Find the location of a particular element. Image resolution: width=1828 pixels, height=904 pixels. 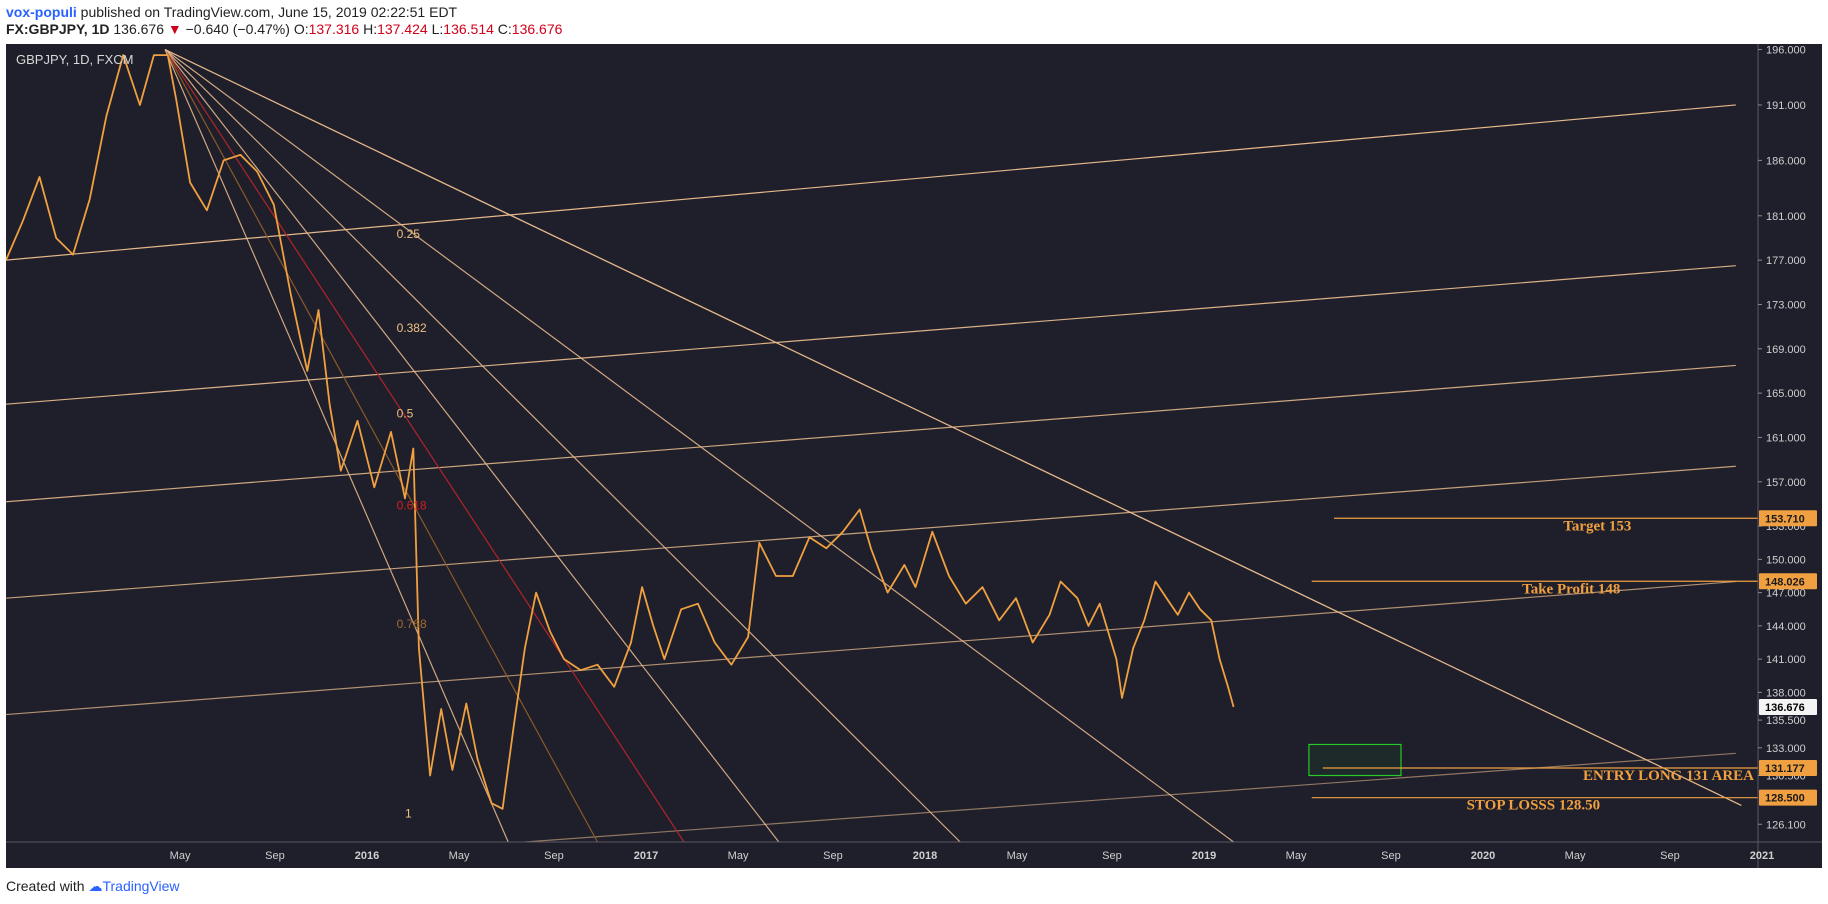

time-tick-label-8: 2018 is located at coordinates (925, 856).